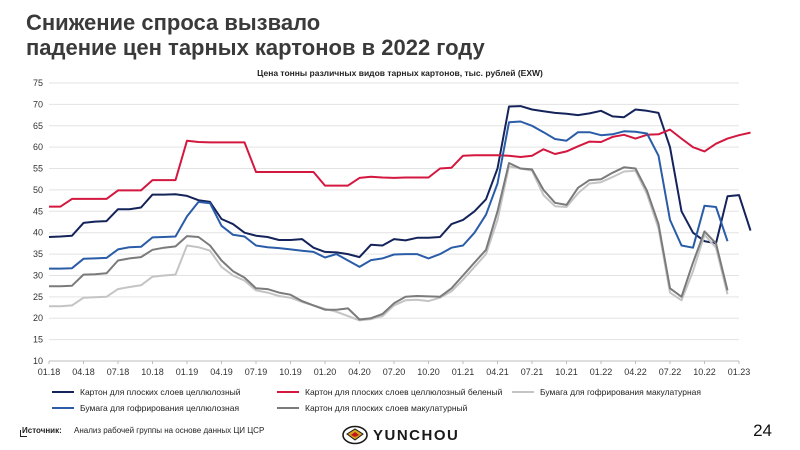 Image resolution: width=800 pixels, height=450 pixels. Describe the element at coordinates (173, 22) in the screenshot. I see `headline-line-1: Снижение спроса вызвало` at that location.